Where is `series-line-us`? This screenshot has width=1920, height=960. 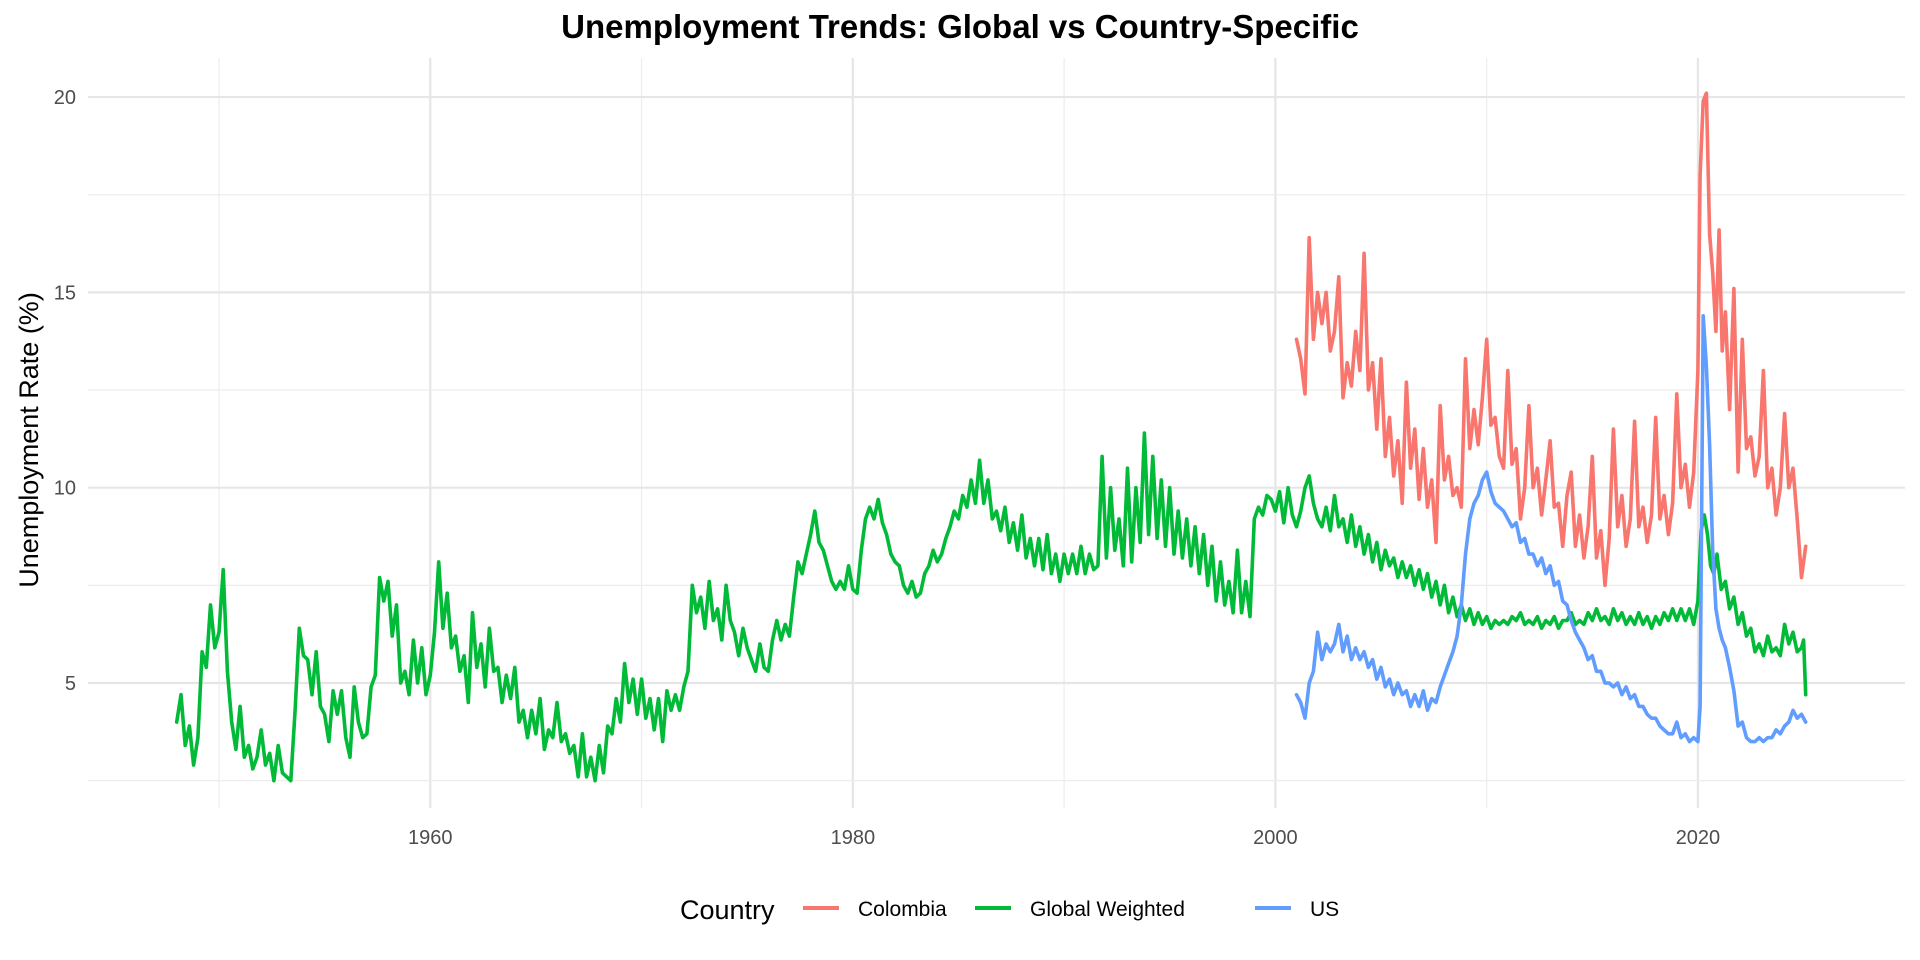 series-line-us is located at coordinates (1551, 529).